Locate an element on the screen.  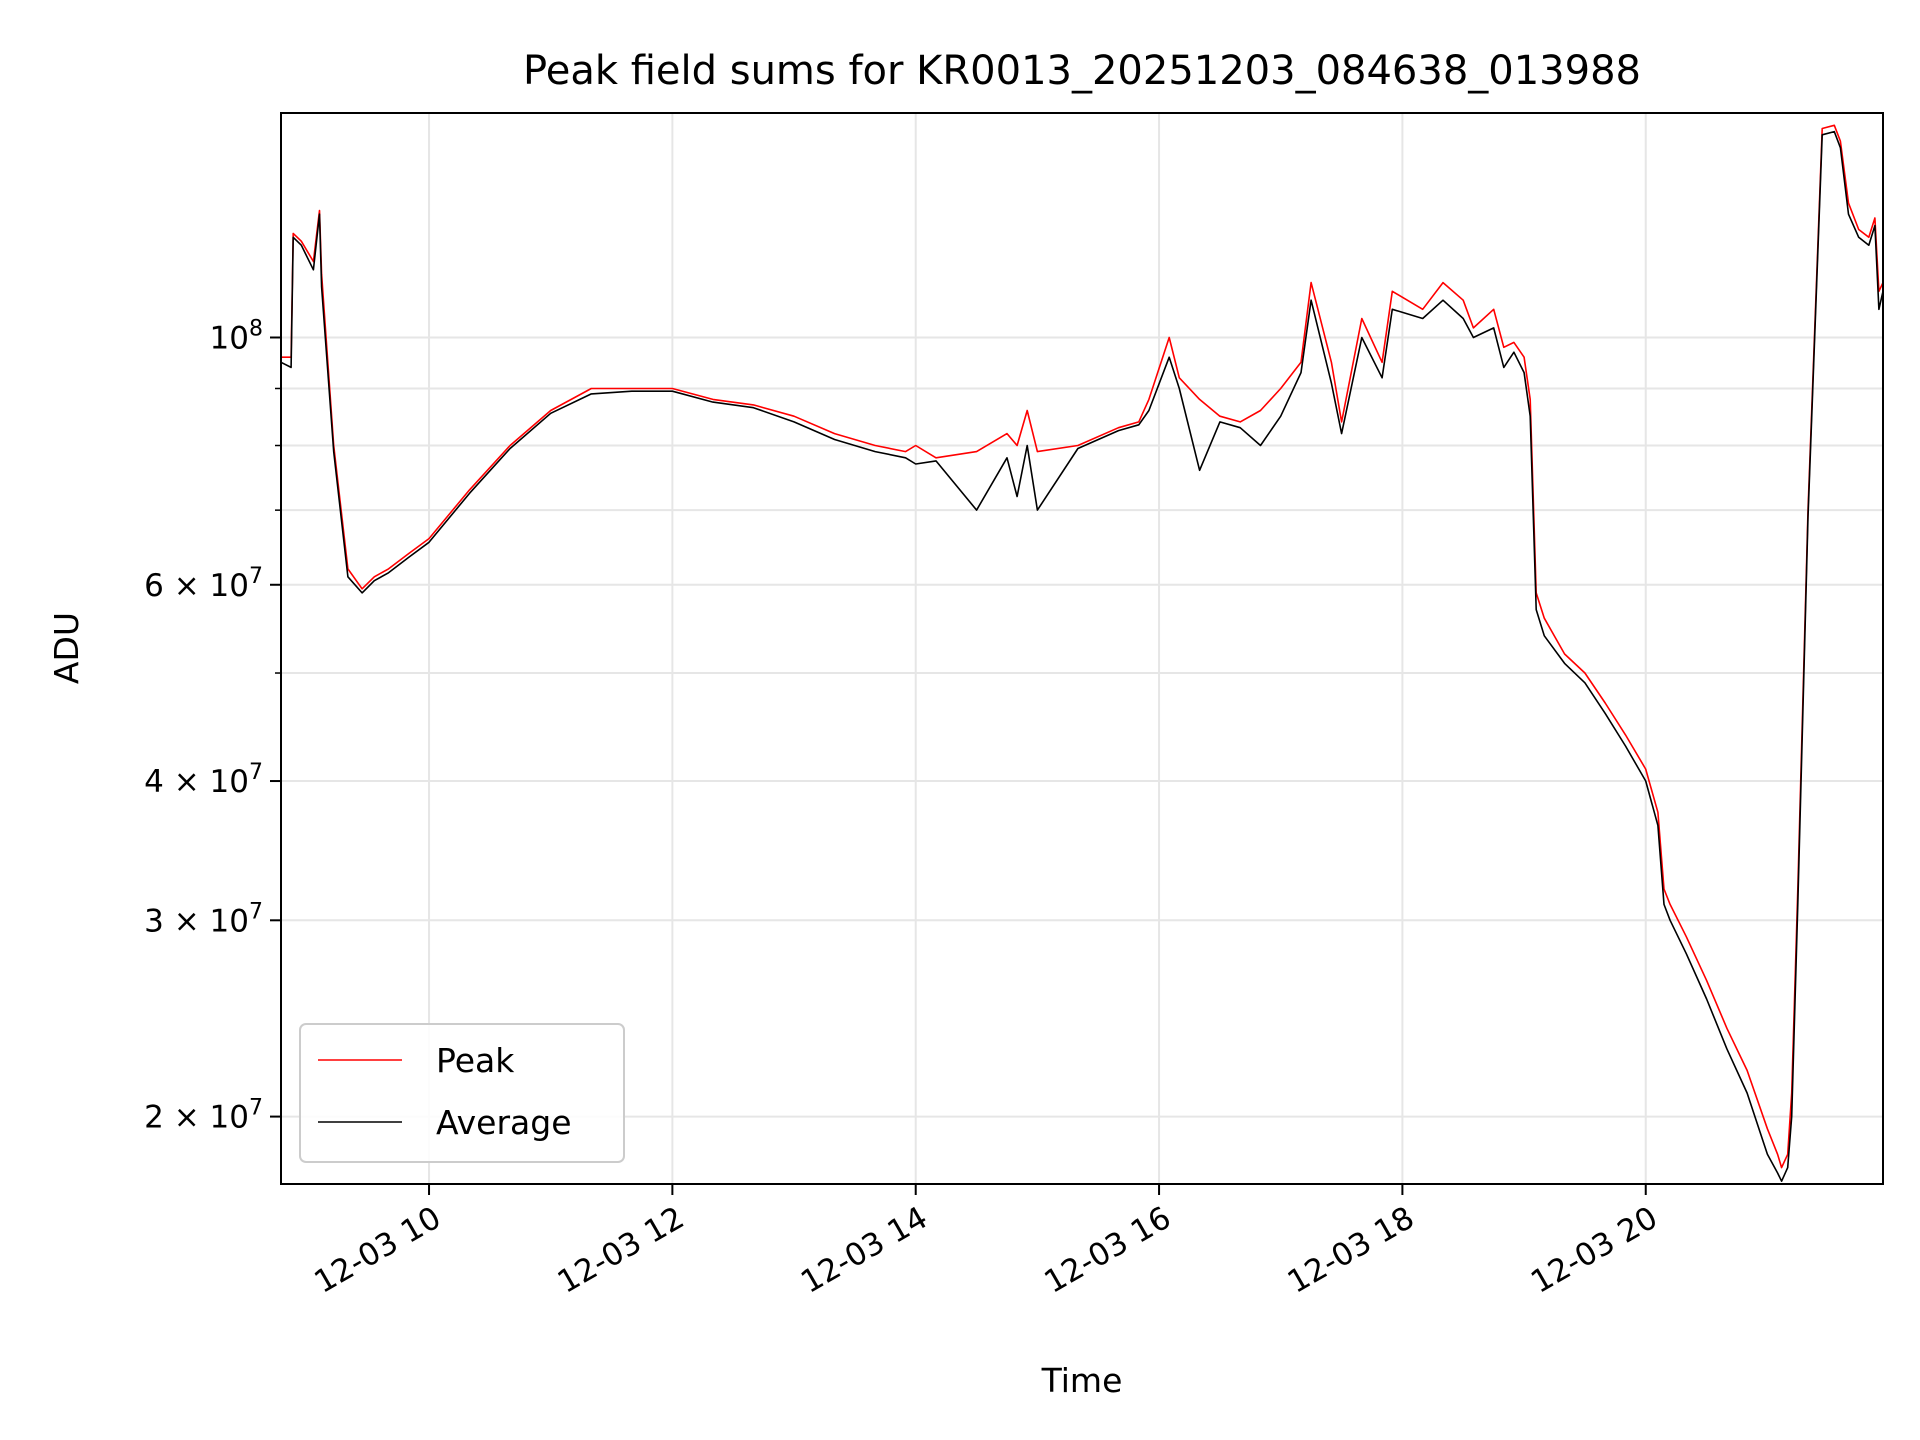
y-tick-label: 3 × 107 is located at coordinates (203, 919).